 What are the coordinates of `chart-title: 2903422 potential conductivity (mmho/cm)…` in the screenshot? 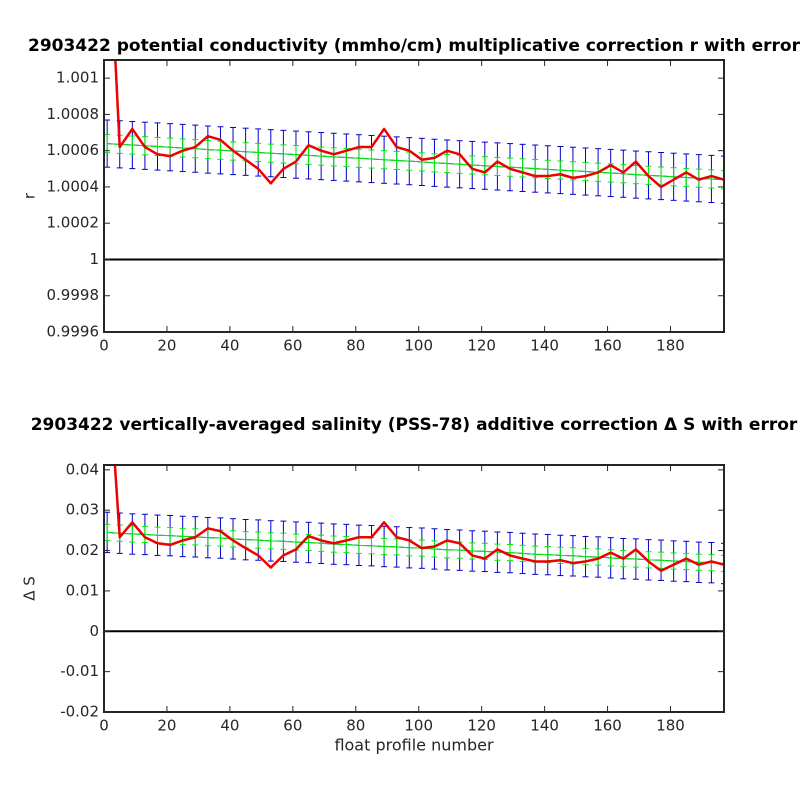 It's located at (414, 46).